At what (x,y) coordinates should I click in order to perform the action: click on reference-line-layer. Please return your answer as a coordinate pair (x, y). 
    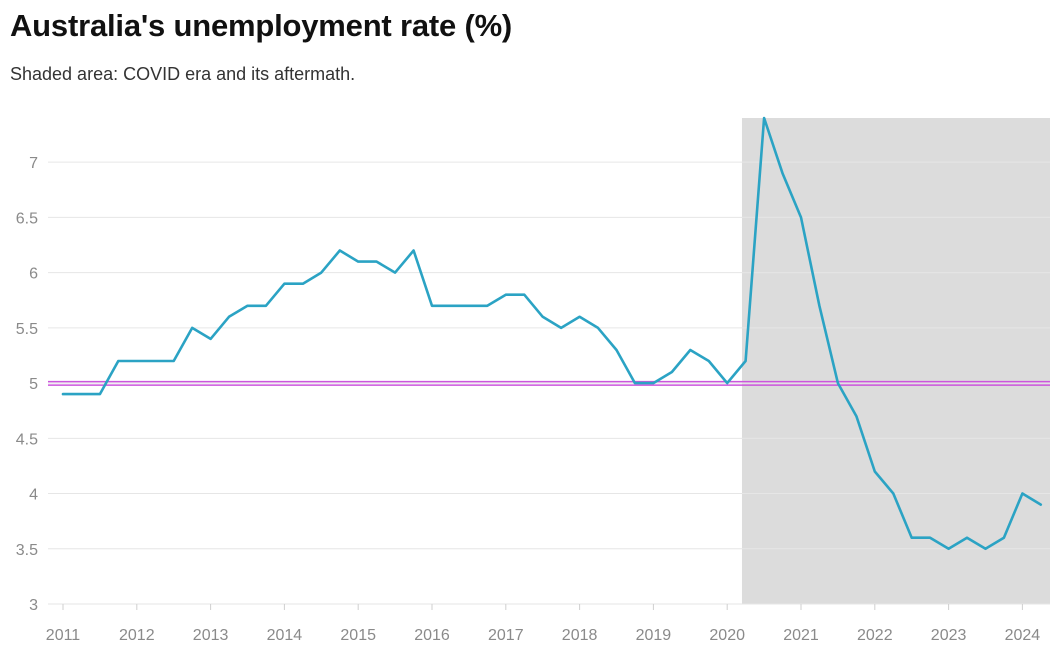
    Looking at the image, I should click on (549, 383).